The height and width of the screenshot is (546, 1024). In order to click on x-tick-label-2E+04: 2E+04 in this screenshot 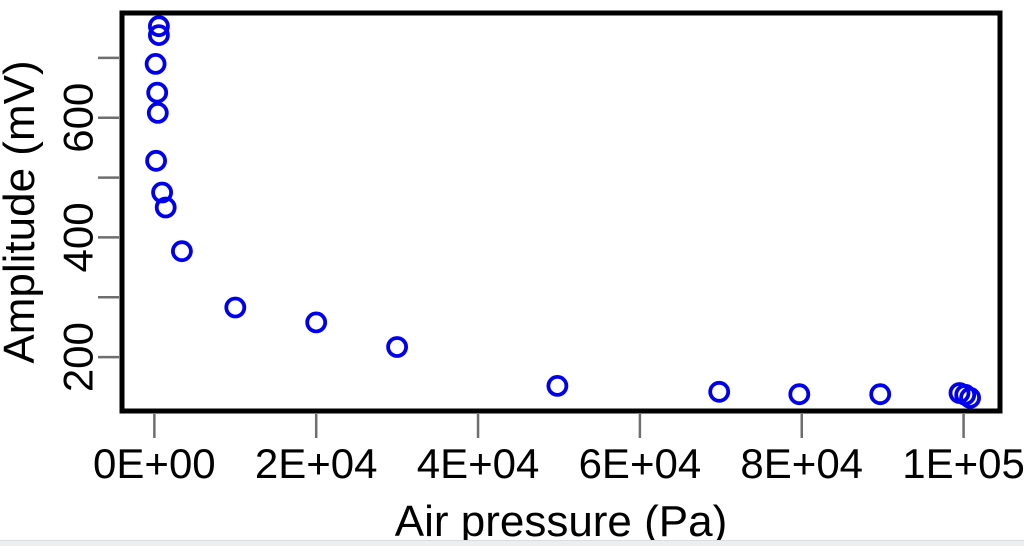, I will do `click(316, 463)`.